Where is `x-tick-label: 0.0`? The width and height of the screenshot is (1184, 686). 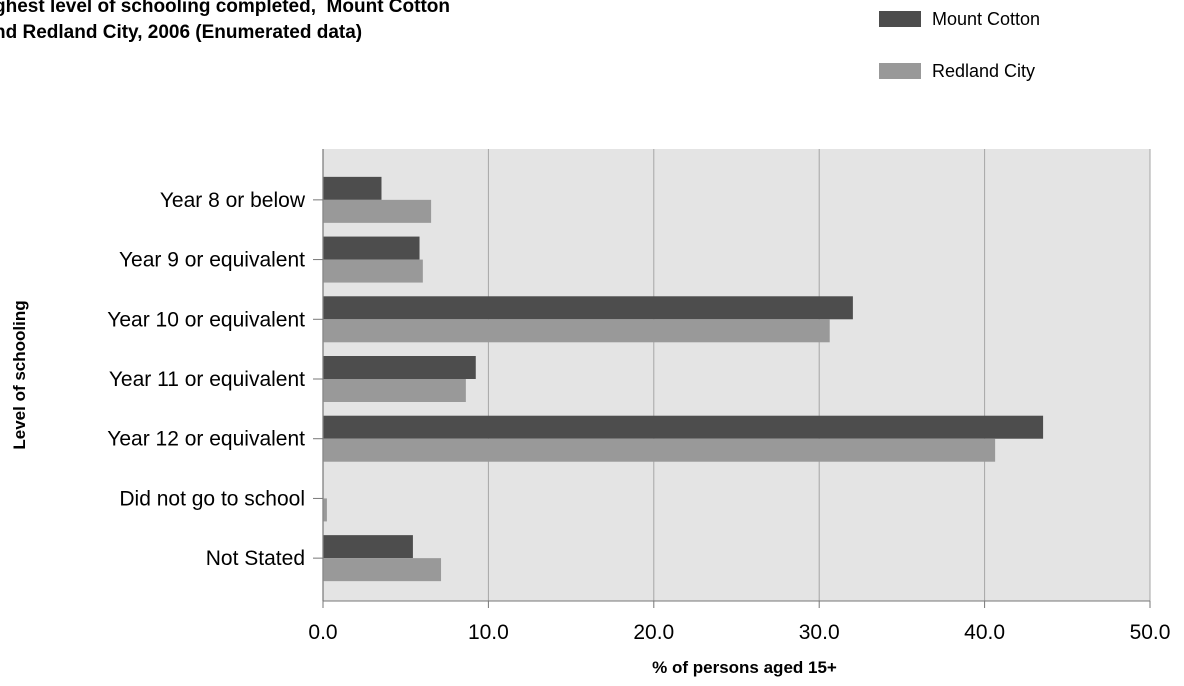 x-tick-label: 0.0 is located at coordinates (322, 632).